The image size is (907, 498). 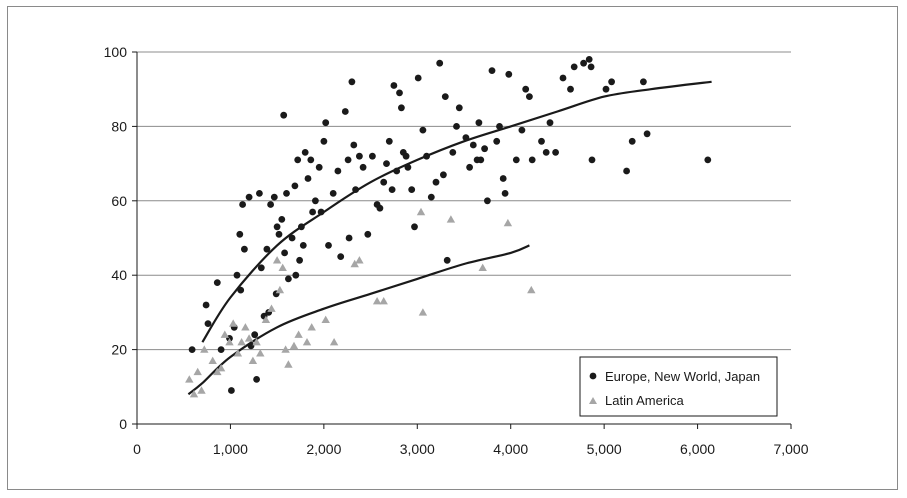 What do you see at coordinates (230, 449) in the screenshot?
I see `x-tick-label: 1,000` at bounding box center [230, 449].